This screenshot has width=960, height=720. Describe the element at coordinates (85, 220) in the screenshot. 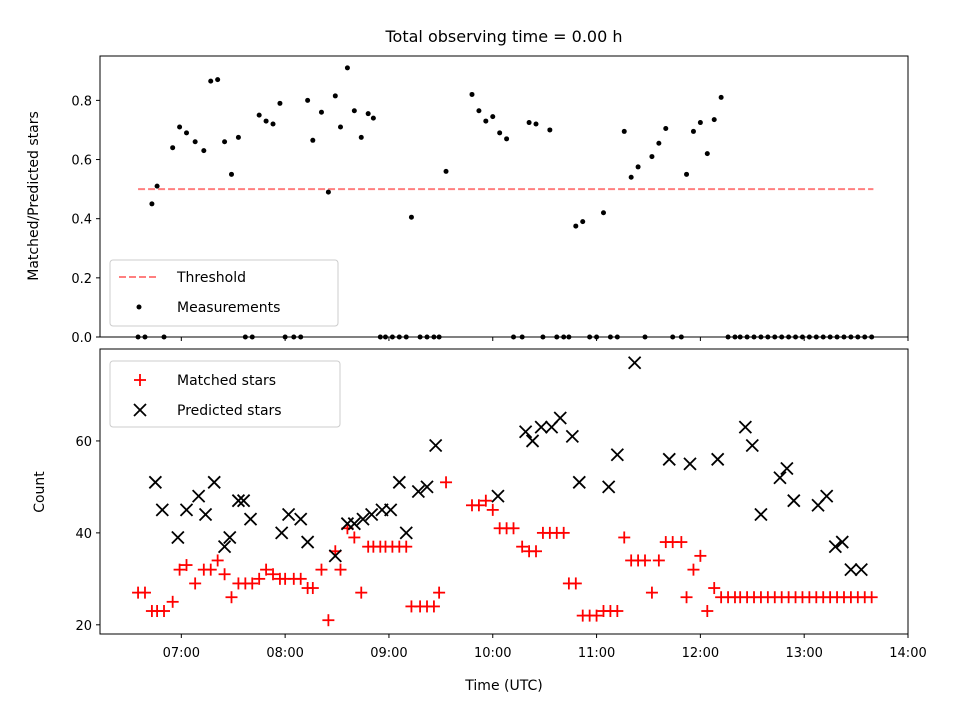

I see `top-y-ticks: 0.0 0.2 0.4 0.6 0.8` at that location.